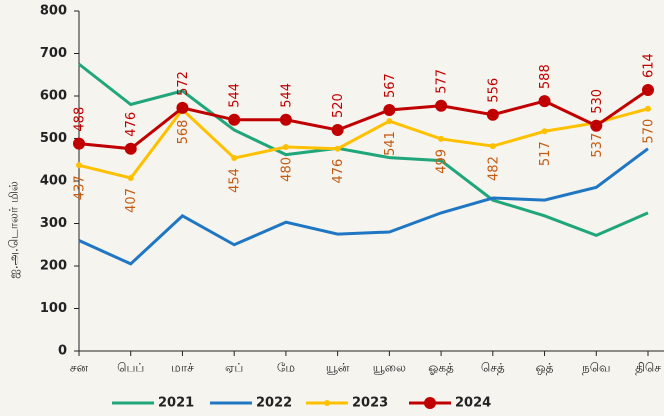 This screenshot has width=664, height=416. What do you see at coordinates (80, 119) in the screenshot?
I see `data-label: 488` at bounding box center [80, 119].